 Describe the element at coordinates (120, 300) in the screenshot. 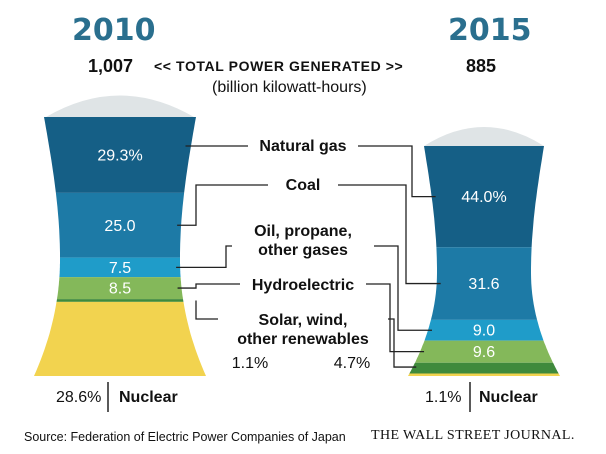

I see `tower-2010-segment-renewables` at that location.